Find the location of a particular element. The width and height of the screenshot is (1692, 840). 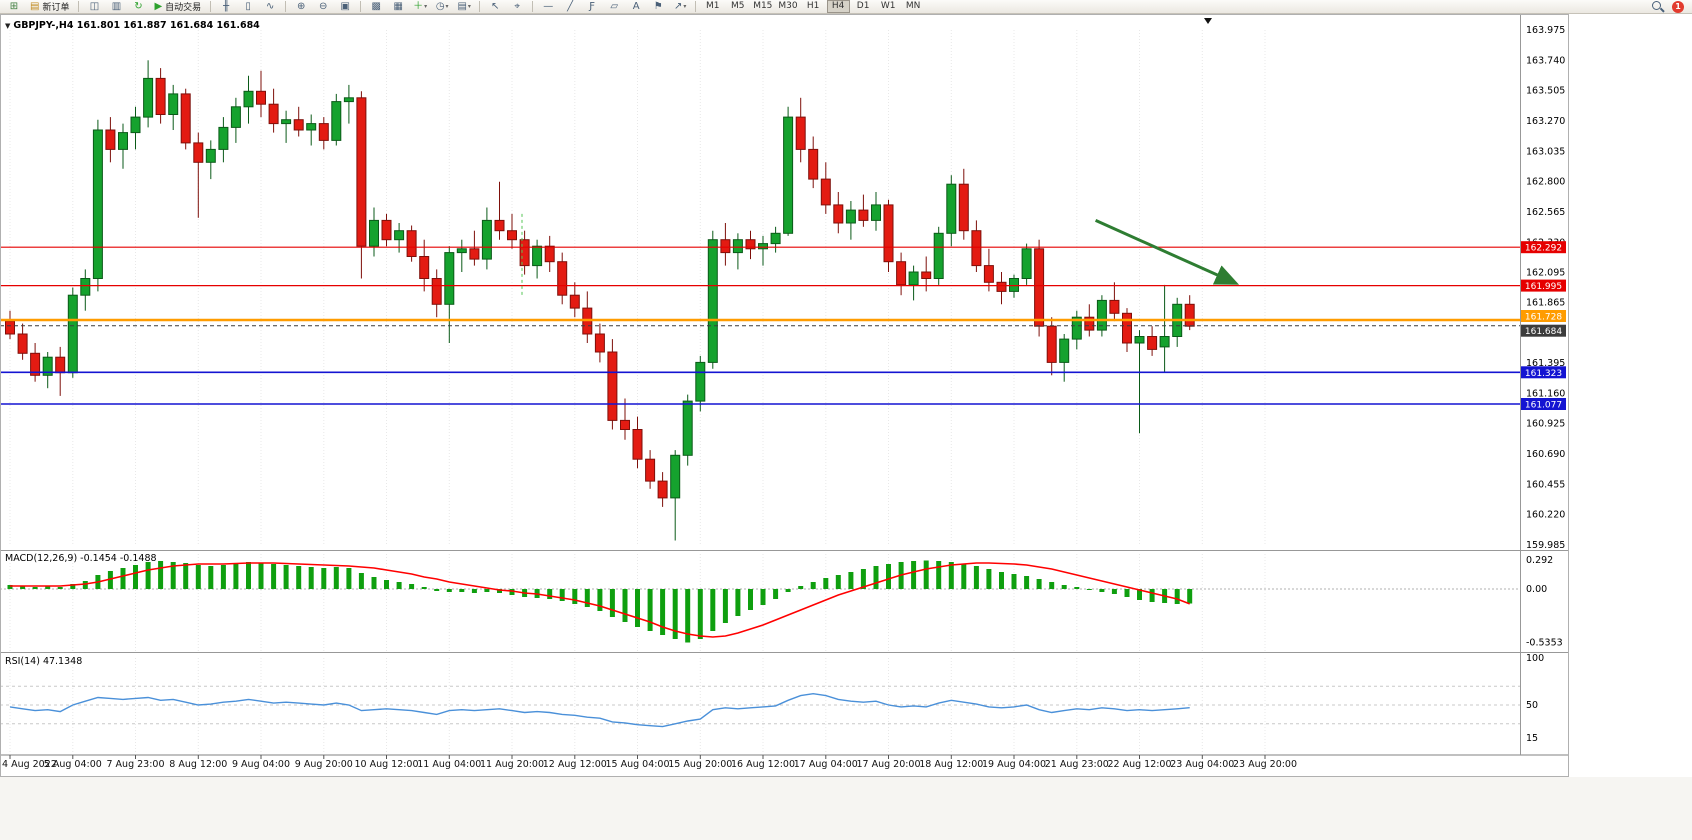

new-order-button: ▤ 新订单 is located at coordinates (49, 6).